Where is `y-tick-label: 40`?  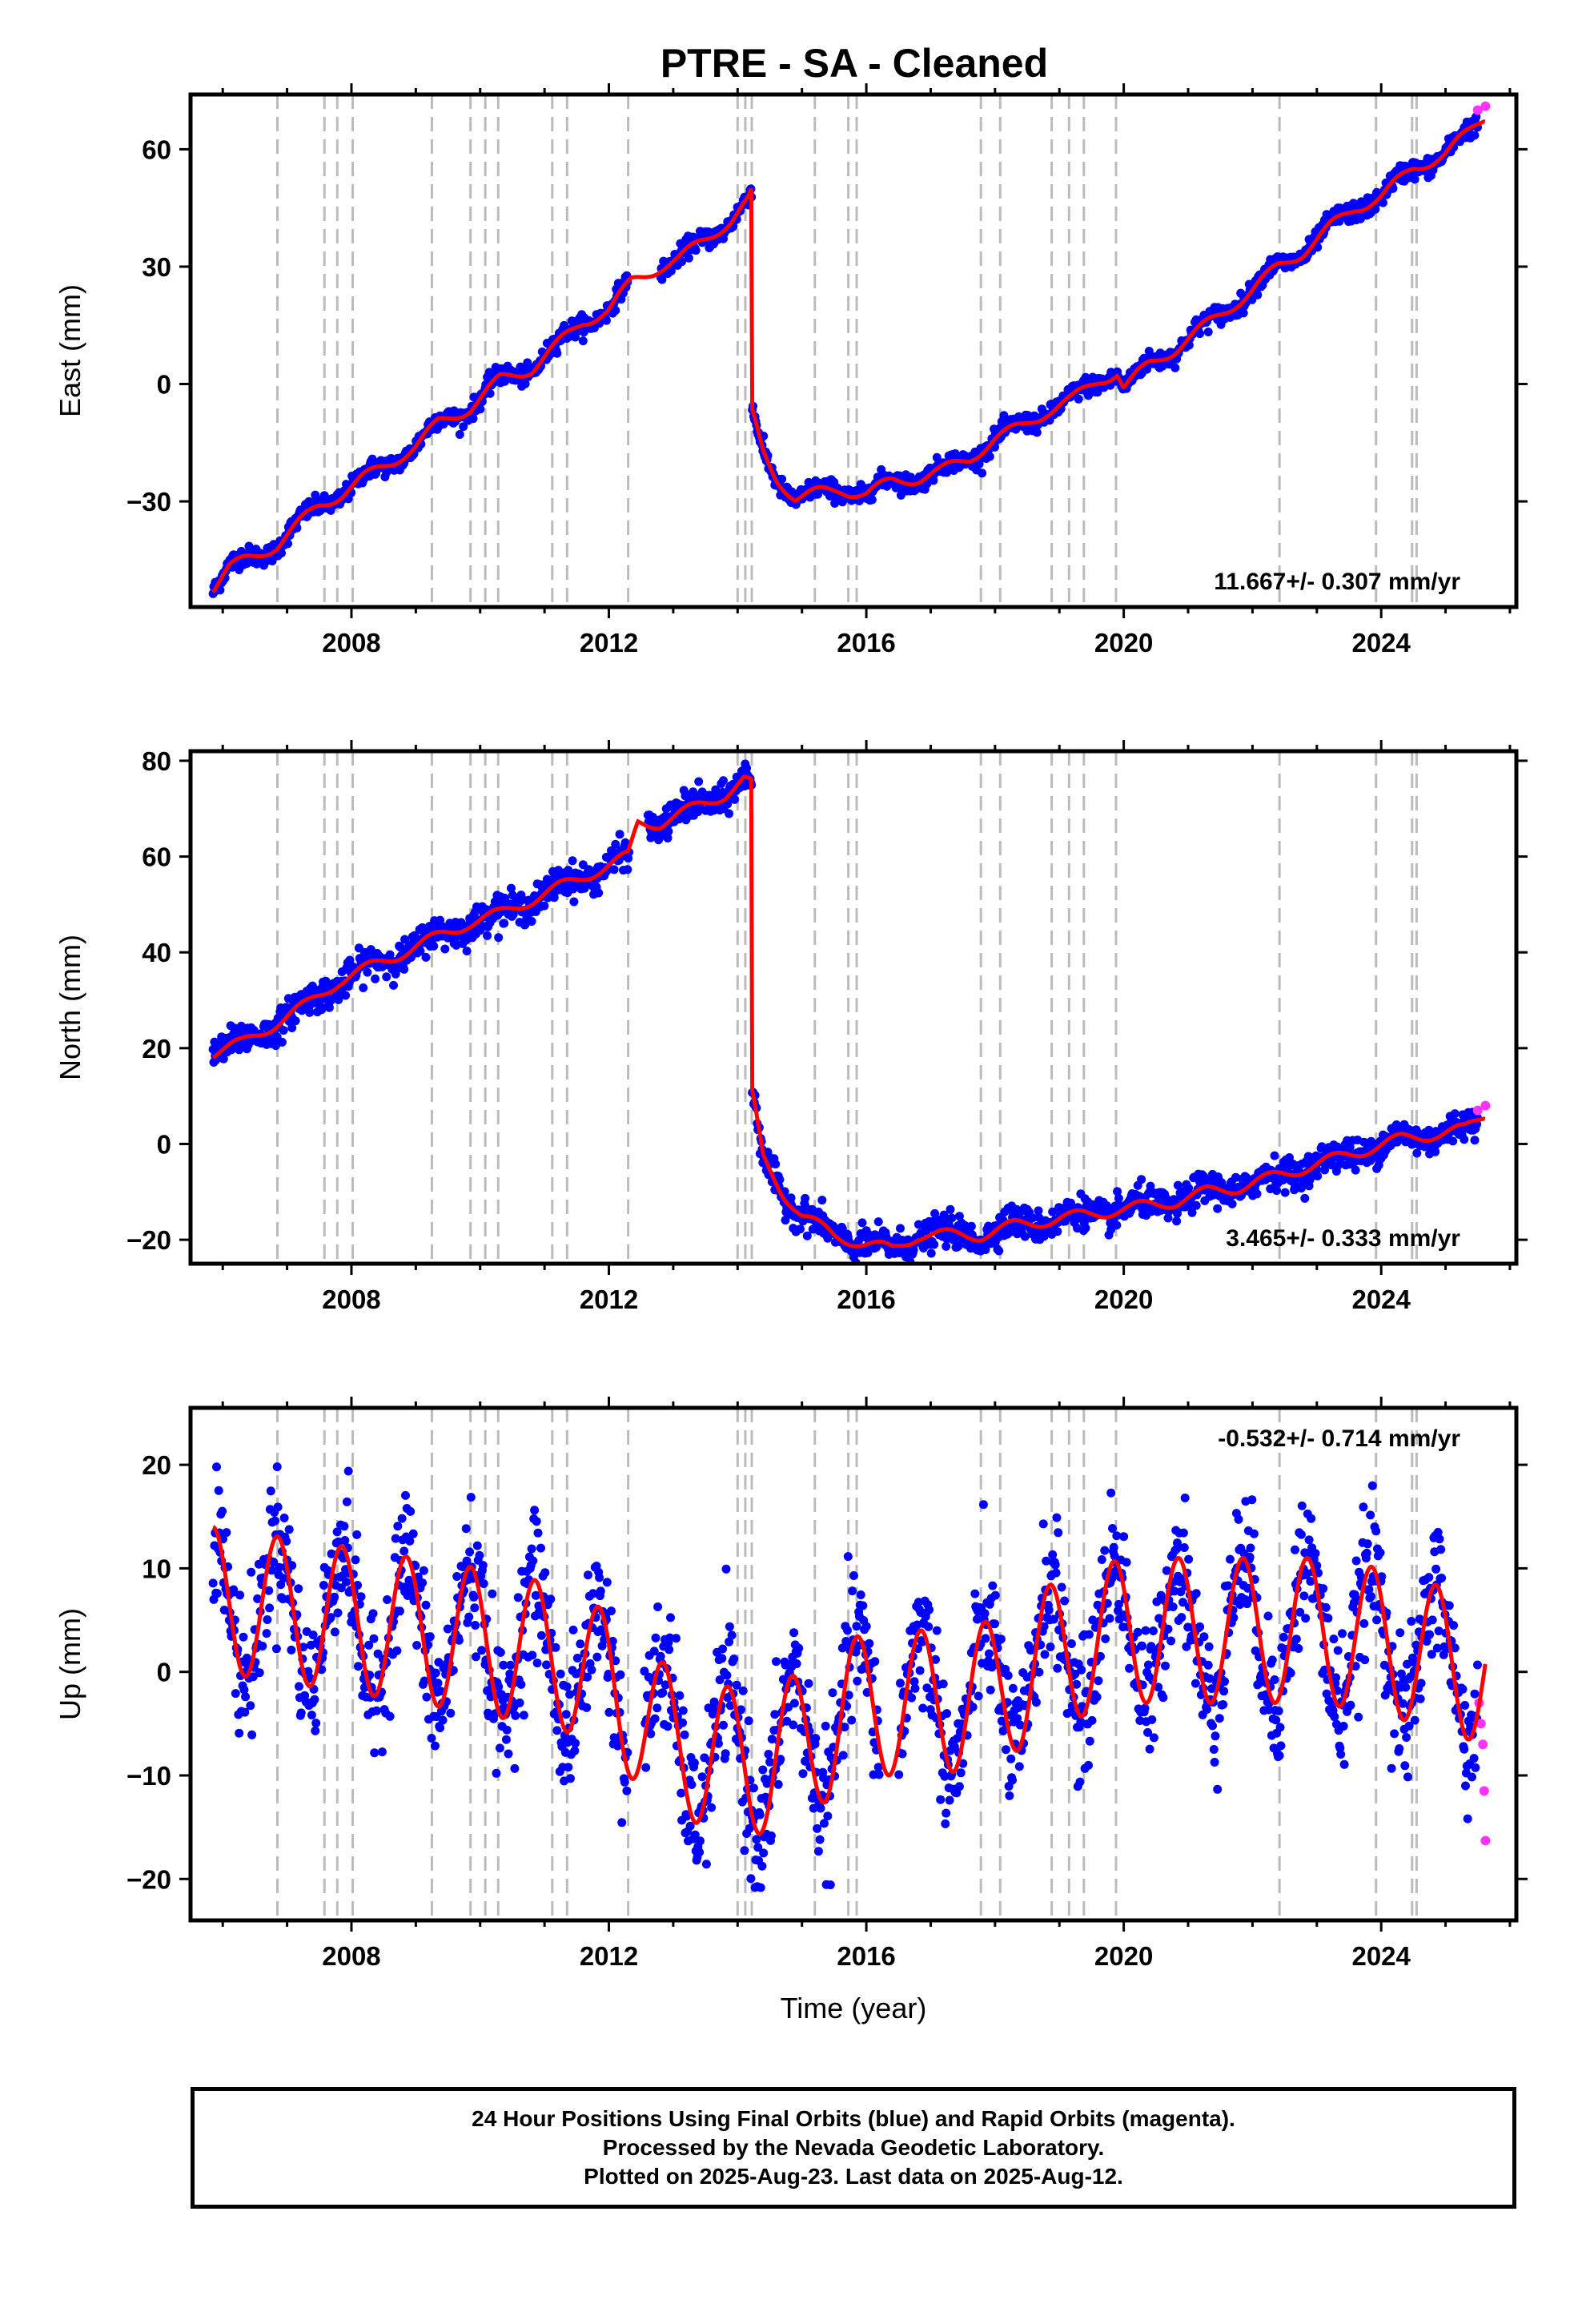
y-tick-label: 40 is located at coordinates (156, 952).